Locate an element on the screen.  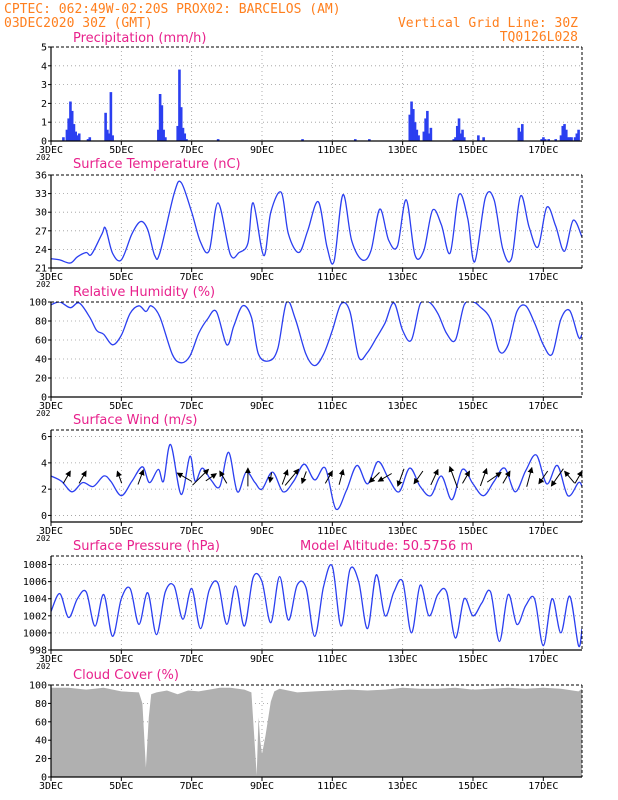
surface-wind-title: Surface Wind (m/s) is located at coordinates (135, 420).